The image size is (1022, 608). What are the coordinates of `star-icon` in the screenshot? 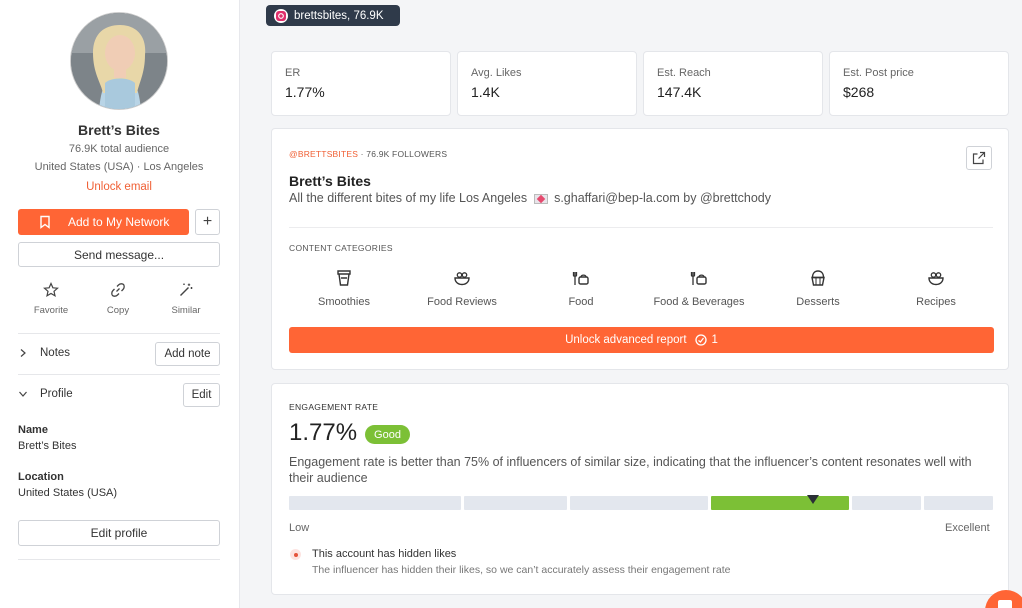 It's located at (51, 290).